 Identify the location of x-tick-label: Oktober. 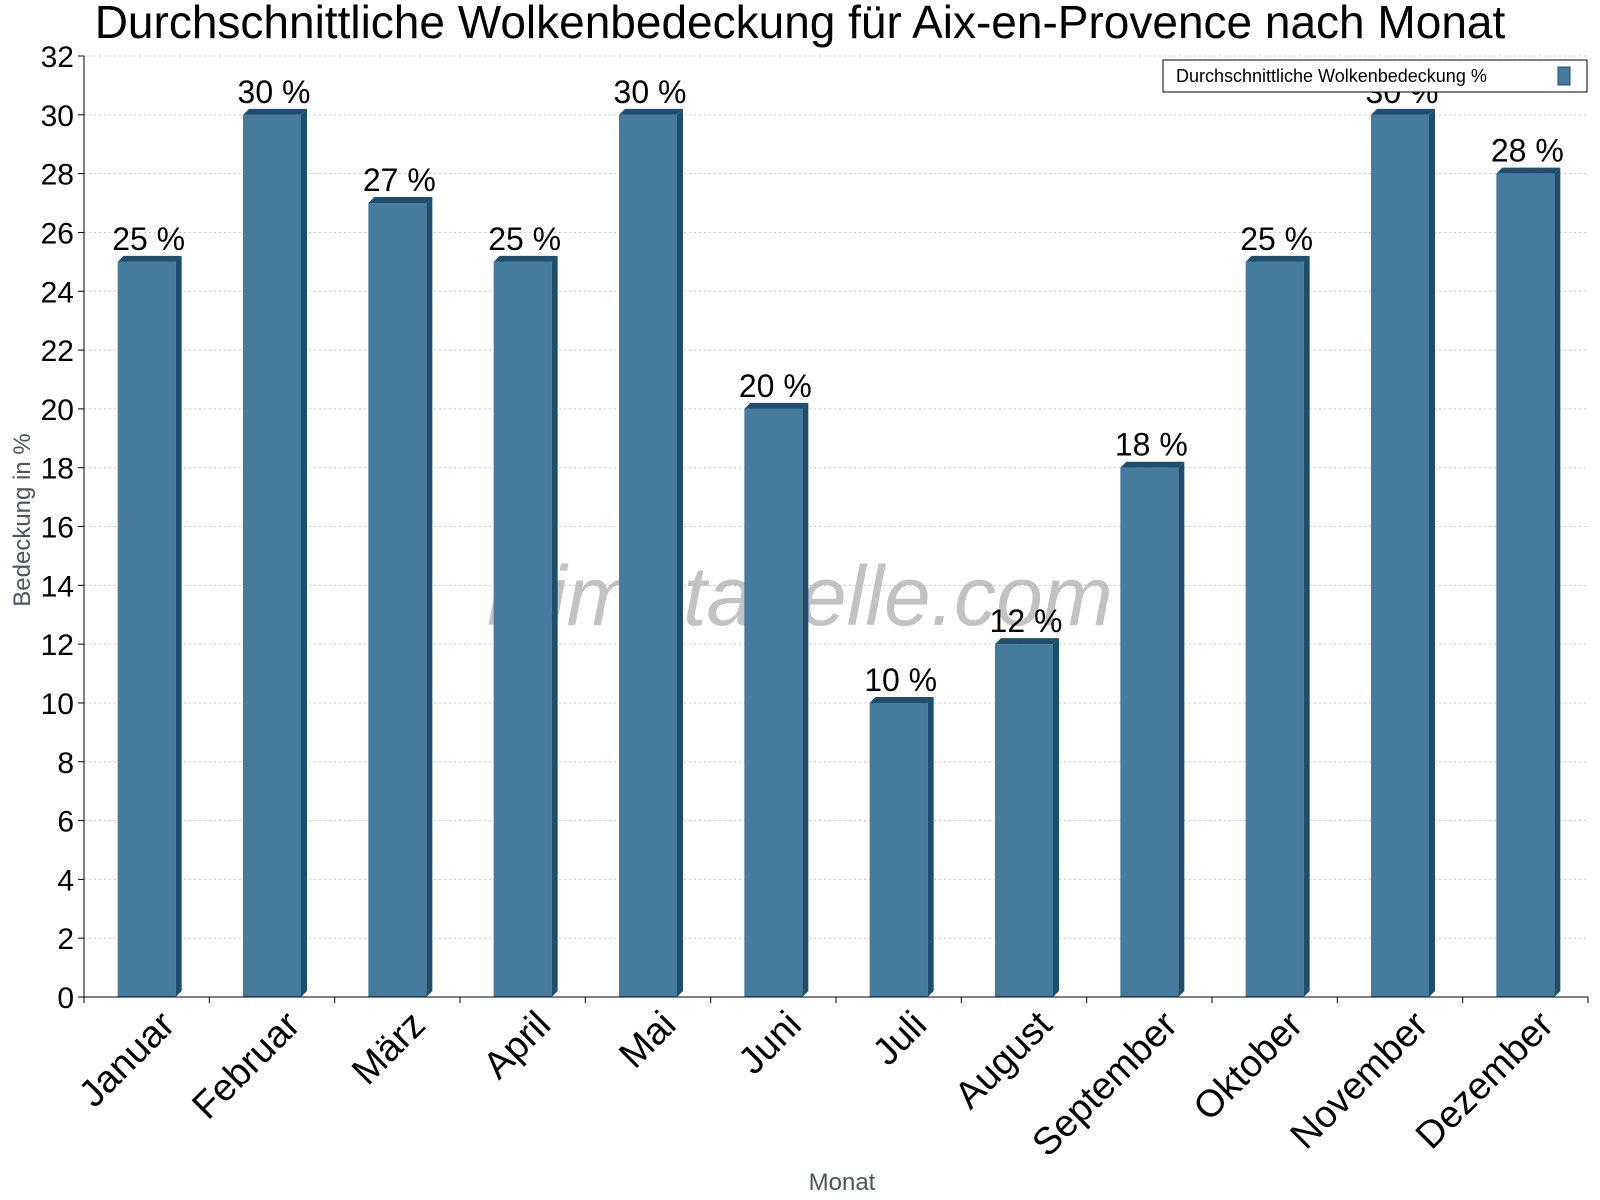
(1249, 1066).